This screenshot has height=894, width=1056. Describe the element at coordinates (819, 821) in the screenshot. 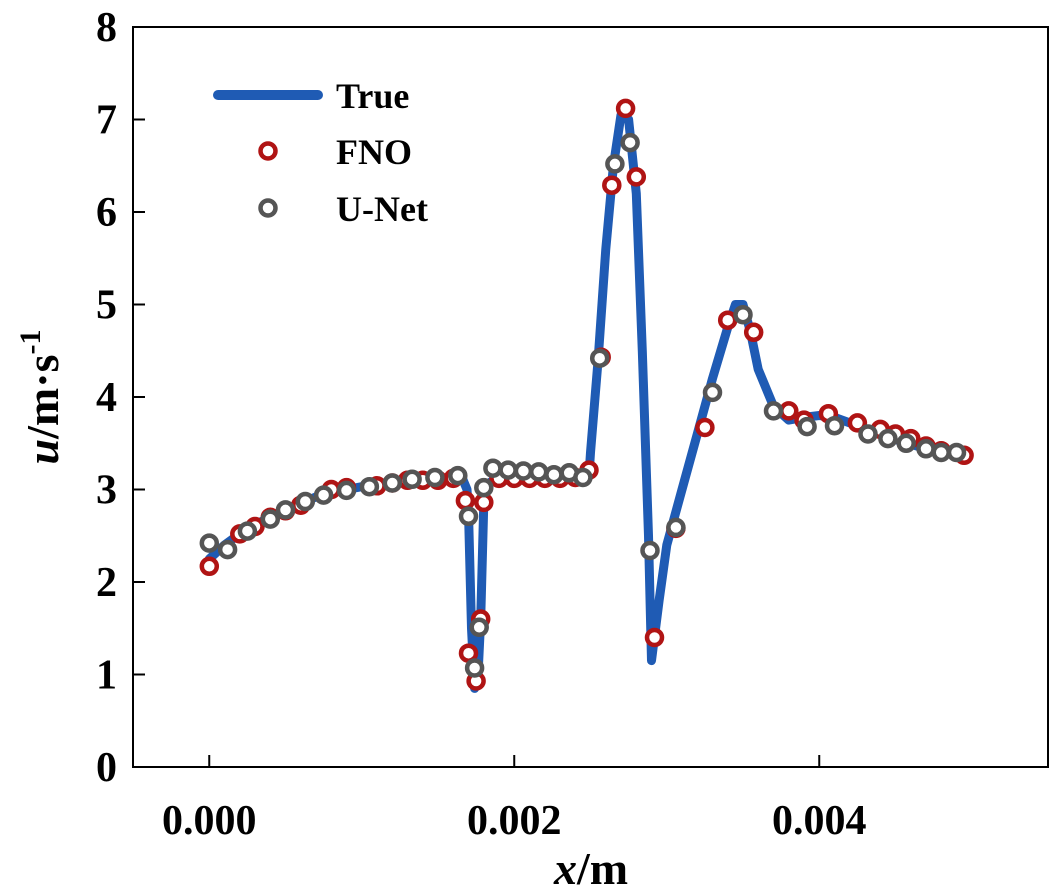

I see `x-tick-label: 0.004` at that location.